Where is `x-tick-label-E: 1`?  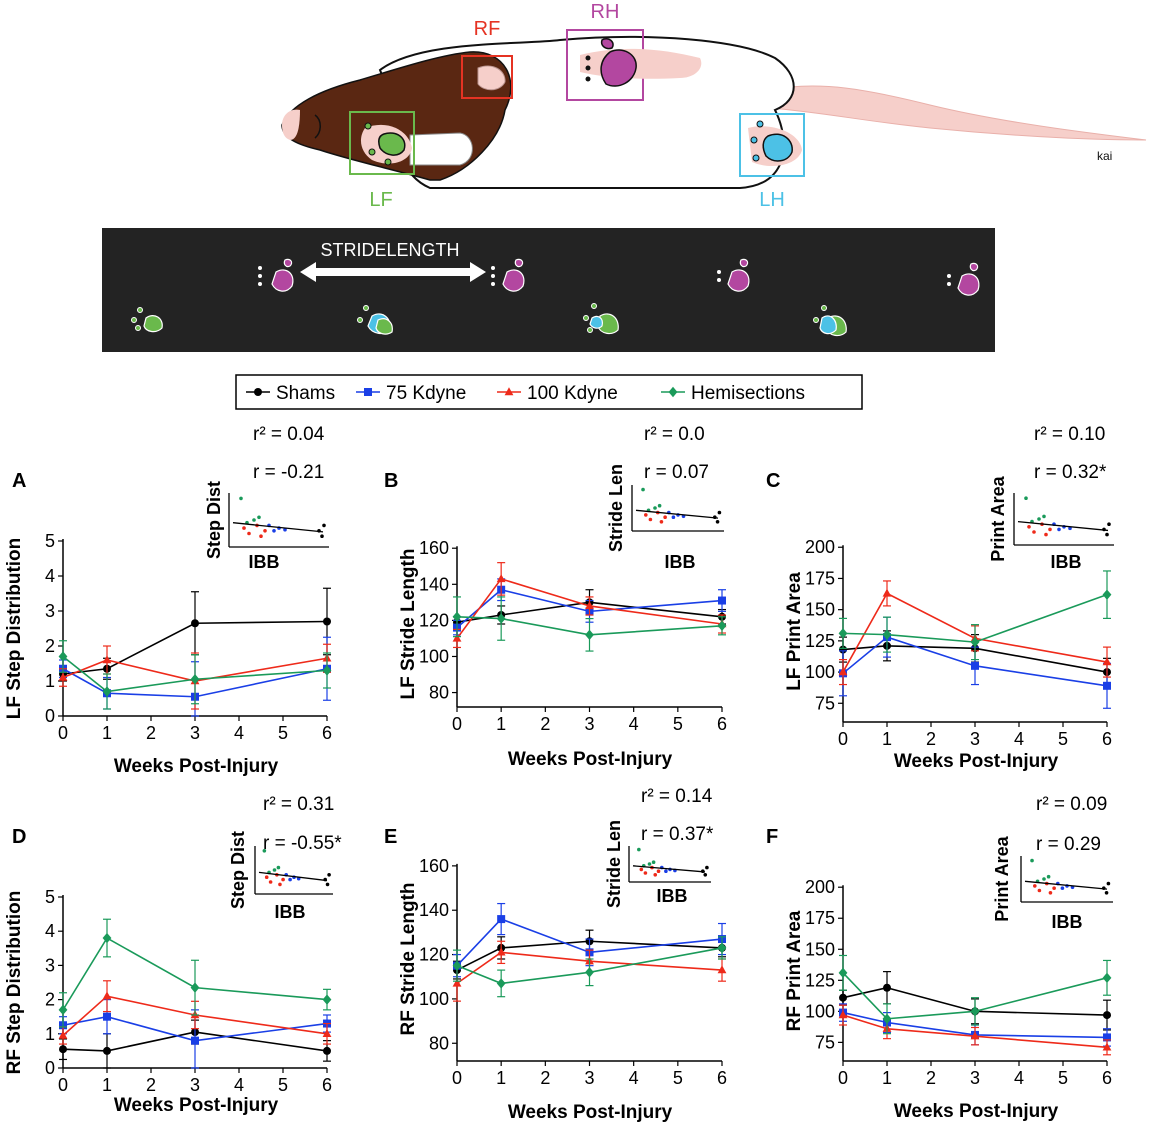
x-tick-label-E: 1 is located at coordinates (501, 1078).